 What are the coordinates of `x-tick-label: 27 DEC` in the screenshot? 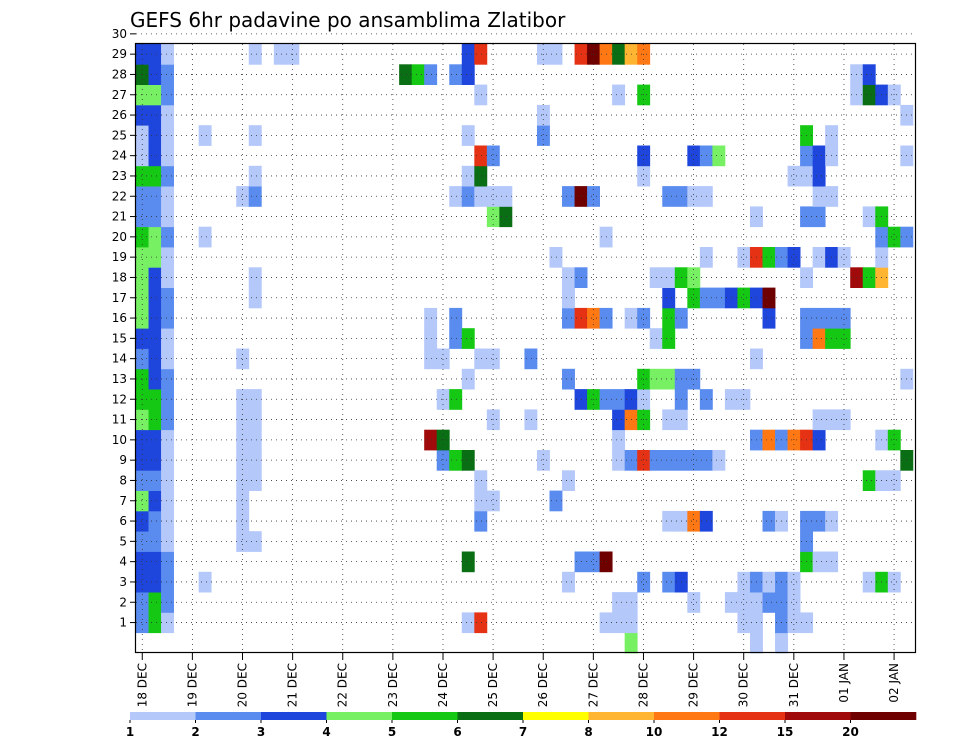 It's located at (593, 685).